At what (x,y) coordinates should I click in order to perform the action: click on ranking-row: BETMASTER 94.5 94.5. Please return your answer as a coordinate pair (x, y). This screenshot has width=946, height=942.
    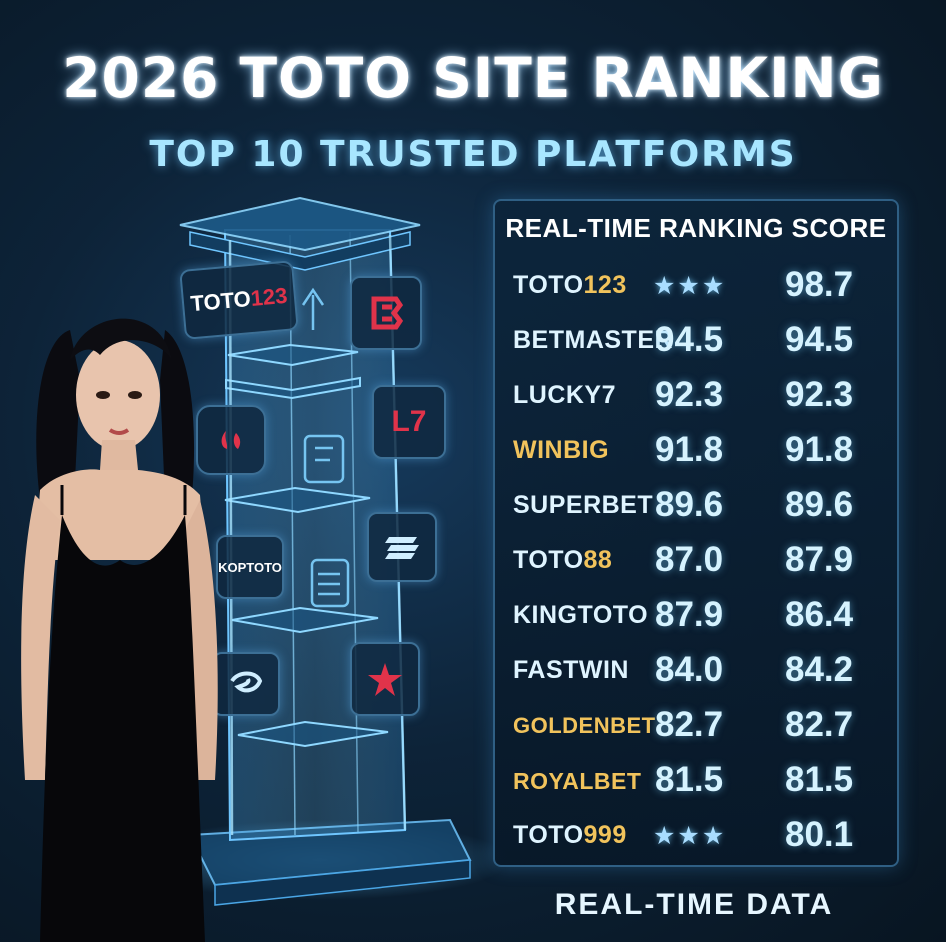
    Looking at the image, I should click on (696, 342).